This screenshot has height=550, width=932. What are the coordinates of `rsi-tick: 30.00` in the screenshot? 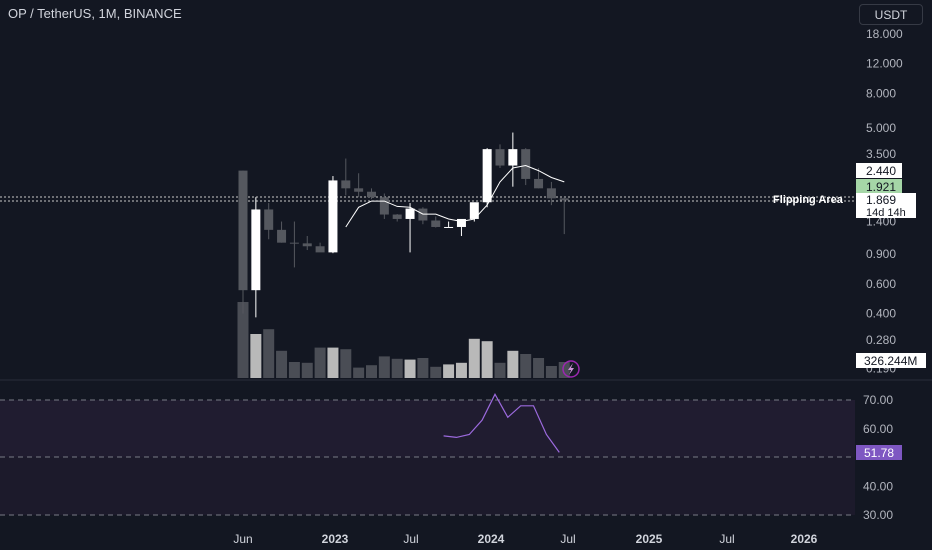 It's located at (878, 515).